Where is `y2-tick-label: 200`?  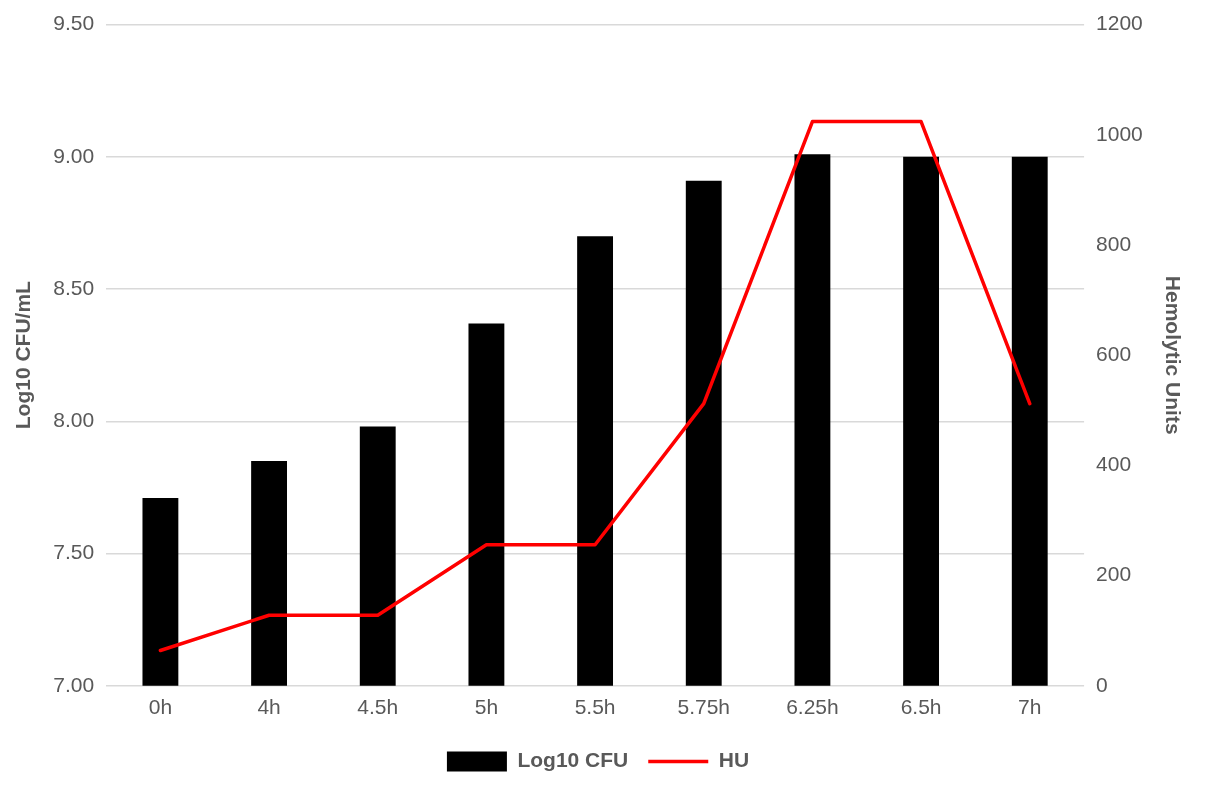
y2-tick-label: 200 is located at coordinates (1114, 574).